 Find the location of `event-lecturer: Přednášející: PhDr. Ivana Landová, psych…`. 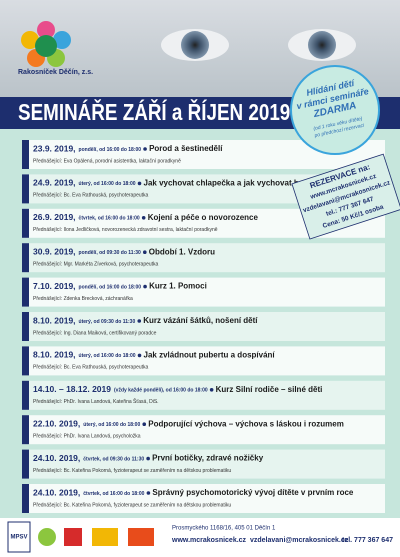

event-lecturer: Přednášející: PhDr. Ivana Landová, psych… is located at coordinates (87, 437).